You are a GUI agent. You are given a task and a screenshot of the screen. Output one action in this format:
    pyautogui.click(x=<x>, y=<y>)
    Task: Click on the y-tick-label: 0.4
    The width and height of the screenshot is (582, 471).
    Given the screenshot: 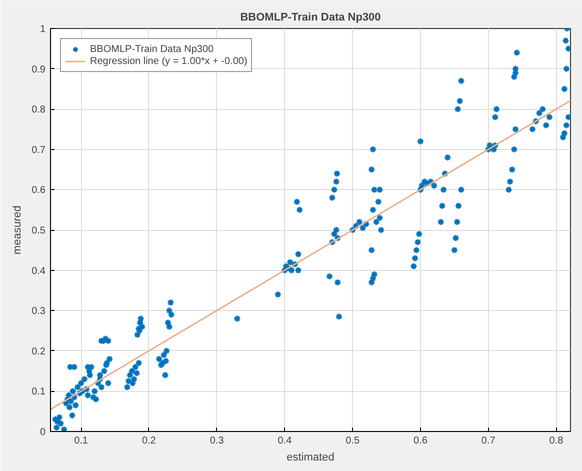 What is the action you would take?
    pyautogui.click(x=39, y=271)
    